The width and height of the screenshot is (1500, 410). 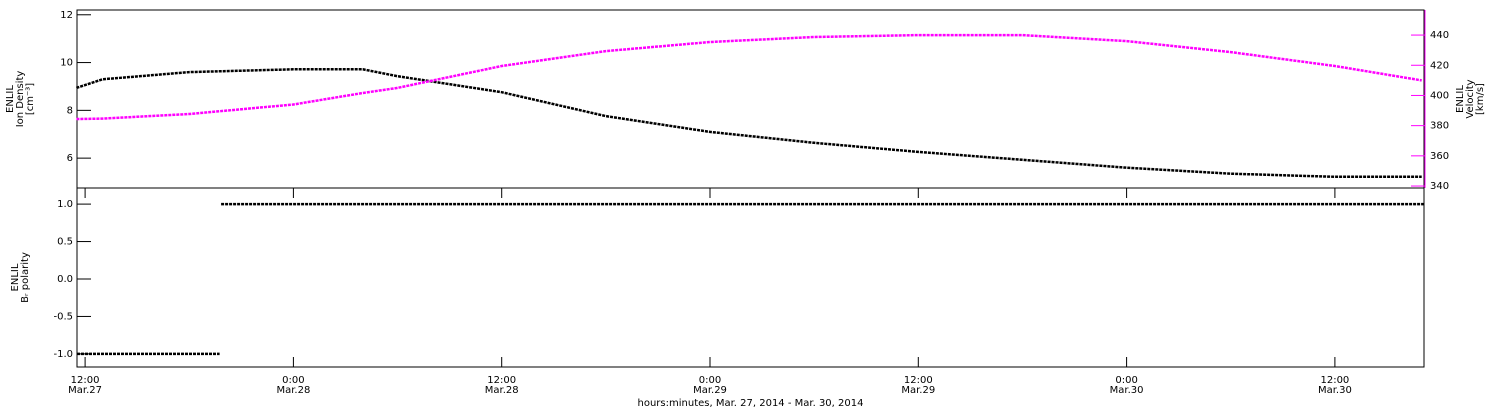 I want to click on axis-label: Bᵣ polarity, so click(x=25, y=277).